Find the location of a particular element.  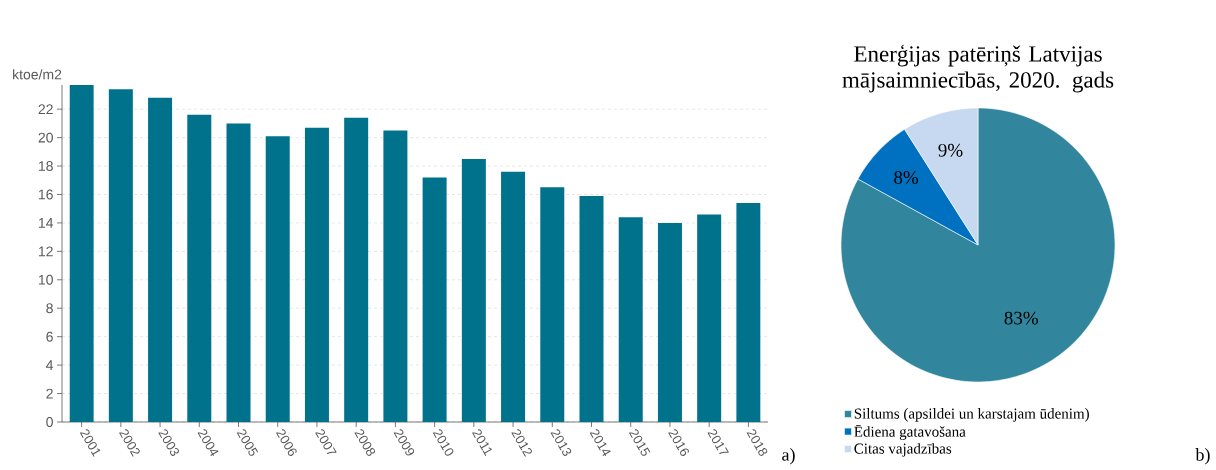

y-tick-label: 8 is located at coordinates (49, 308).